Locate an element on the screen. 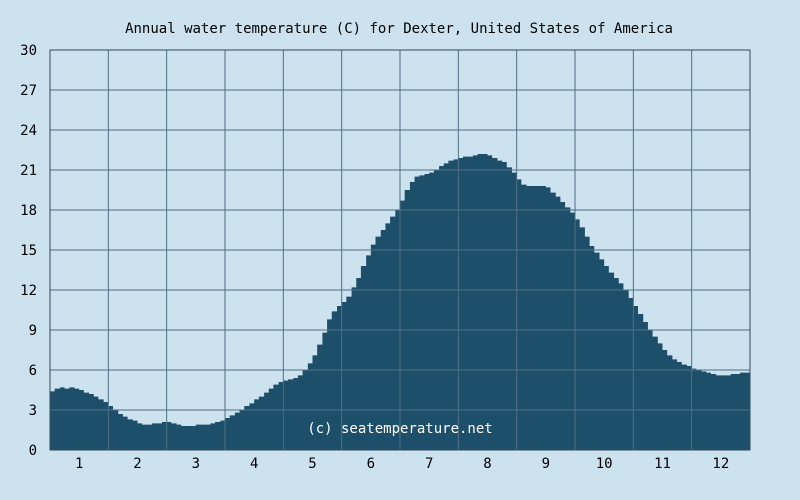 The image size is (800, 500). x-tick-label-10: 10 is located at coordinates (604, 464).